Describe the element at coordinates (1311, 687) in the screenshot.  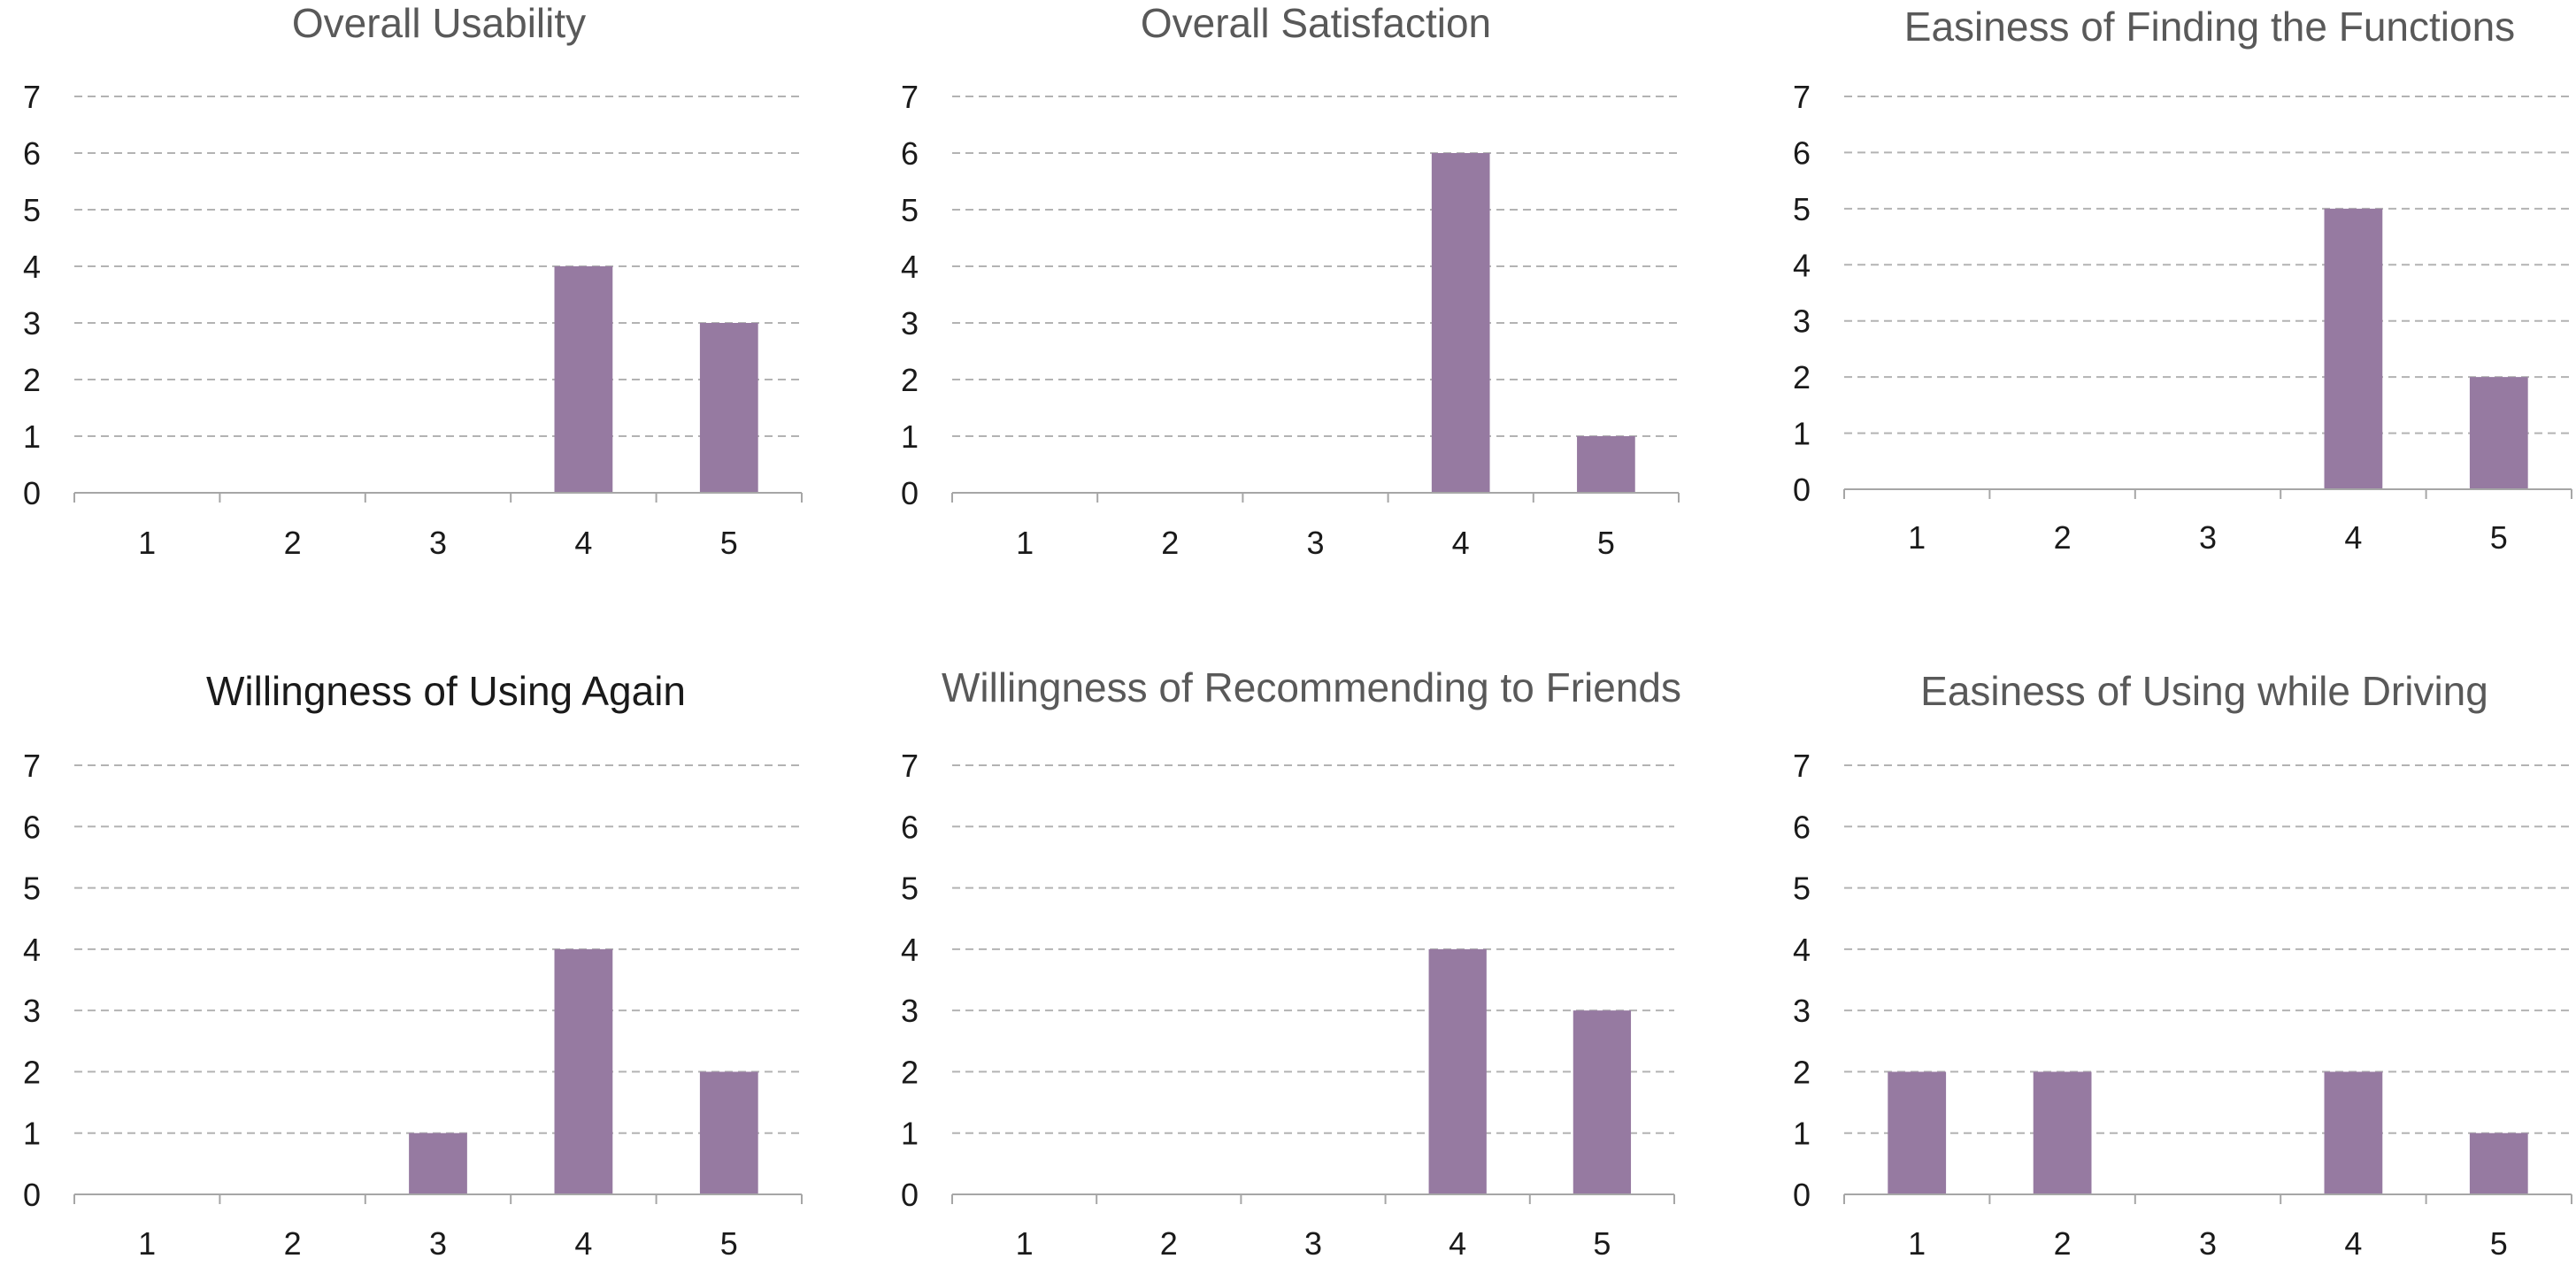
I see `chart-title: Willingness of Recommending to Friends` at that location.